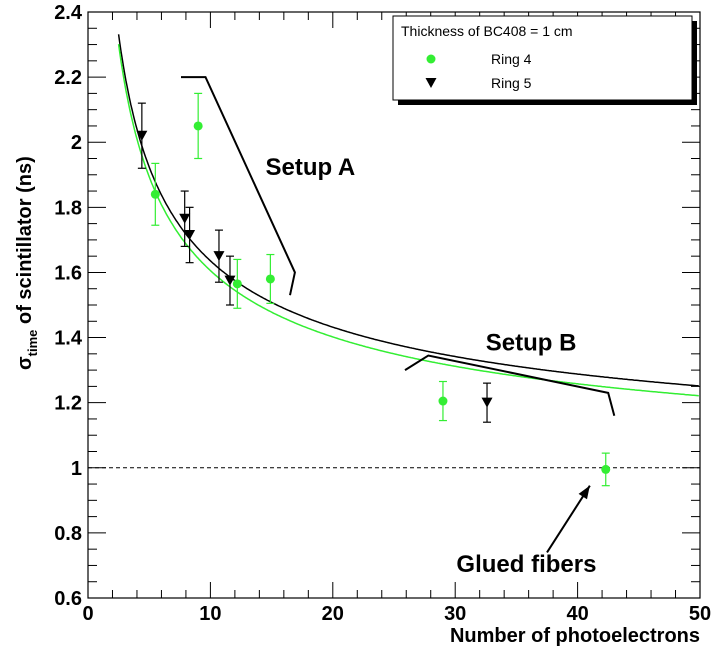  What do you see at coordinates (76, 143) in the screenshot?
I see `y-tick-label: 2` at bounding box center [76, 143].